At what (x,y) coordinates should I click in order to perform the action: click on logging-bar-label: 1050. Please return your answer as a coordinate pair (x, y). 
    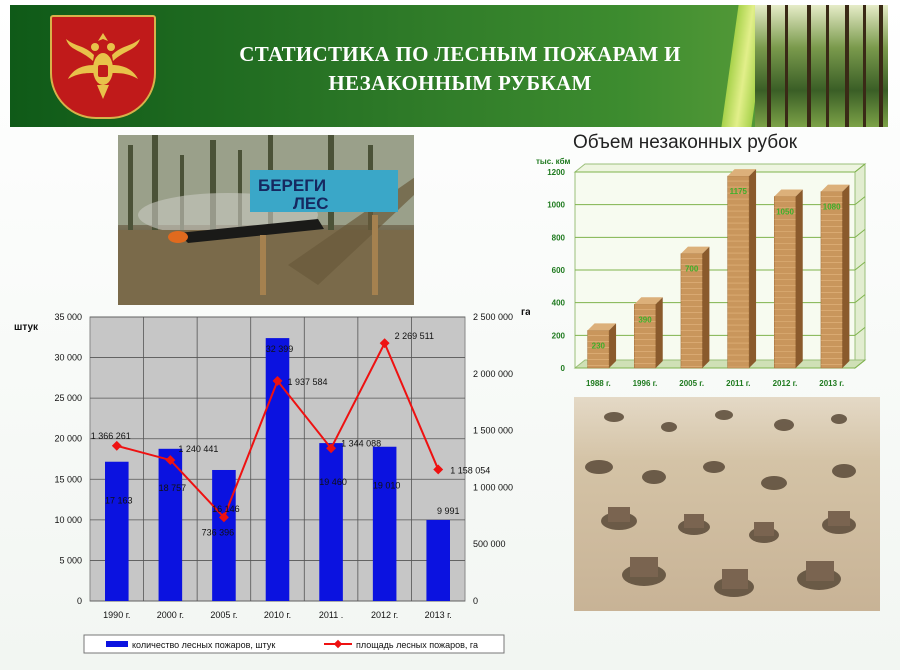
    Looking at the image, I should click on (785, 212).